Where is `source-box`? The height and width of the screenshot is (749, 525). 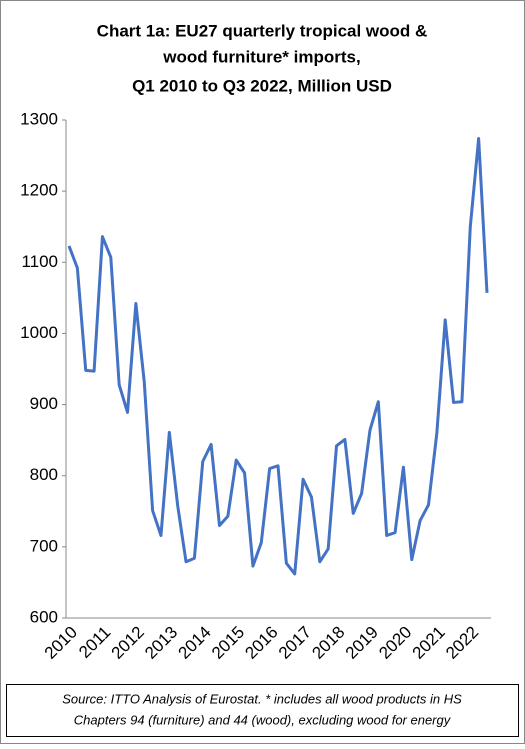
source-box is located at coordinates (262, 710).